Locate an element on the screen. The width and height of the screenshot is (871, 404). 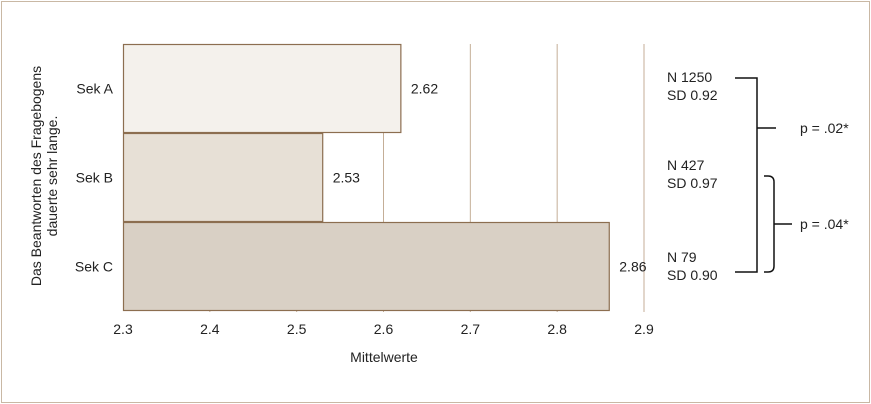
n-label-2: N 427 is located at coordinates (686, 165).